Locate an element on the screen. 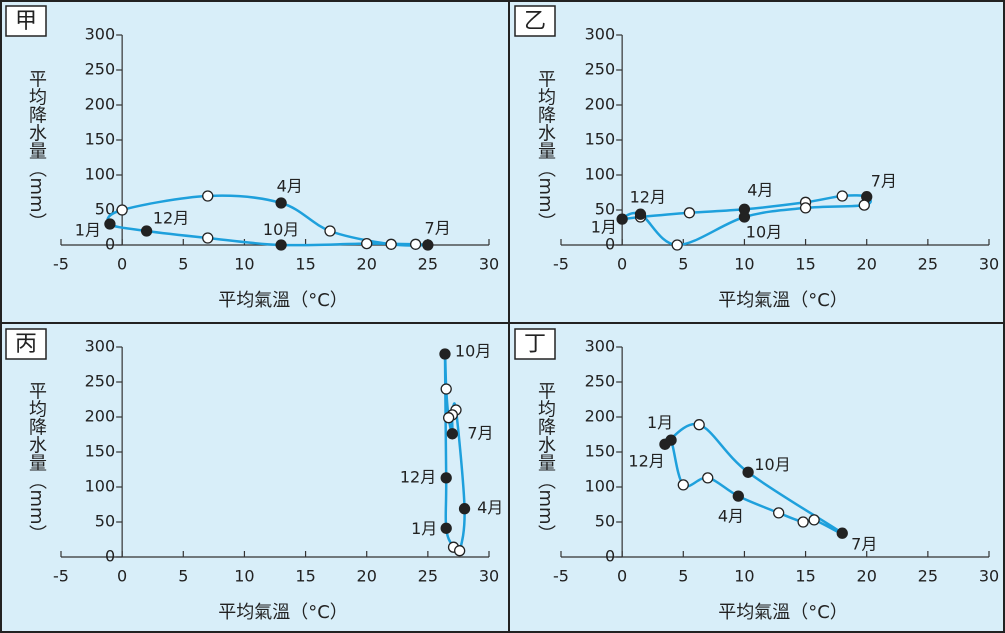 The width and height of the screenshot is (1005, 633). panel-title: 丙 is located at coordinates (26, 344).